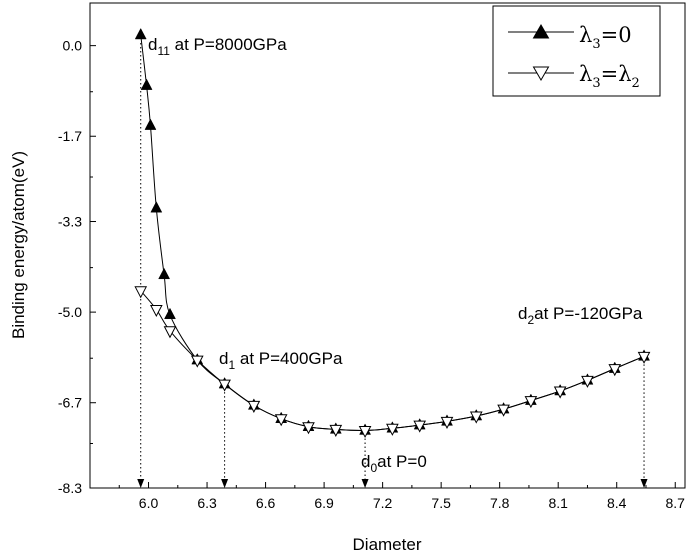 This screenshot has height=559, width=688. I want to click on legend: λ3=0 λ3=λ2, so click(576, 51).